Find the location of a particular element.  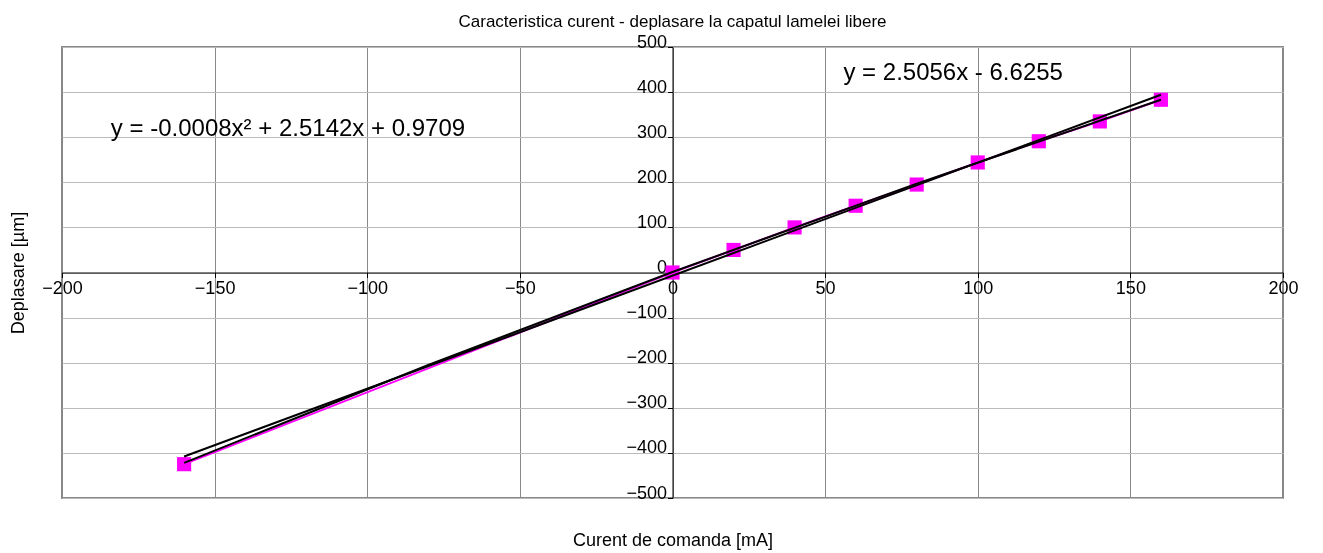

x-tick-label: −150 is located at coordinates (215, 288).